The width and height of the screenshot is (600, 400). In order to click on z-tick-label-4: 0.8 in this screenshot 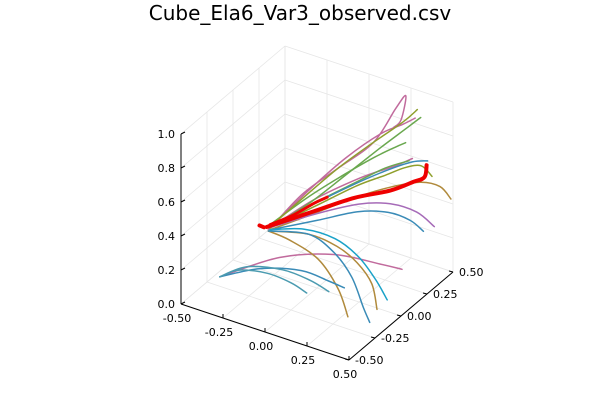, I will do `click(167, 168)`.